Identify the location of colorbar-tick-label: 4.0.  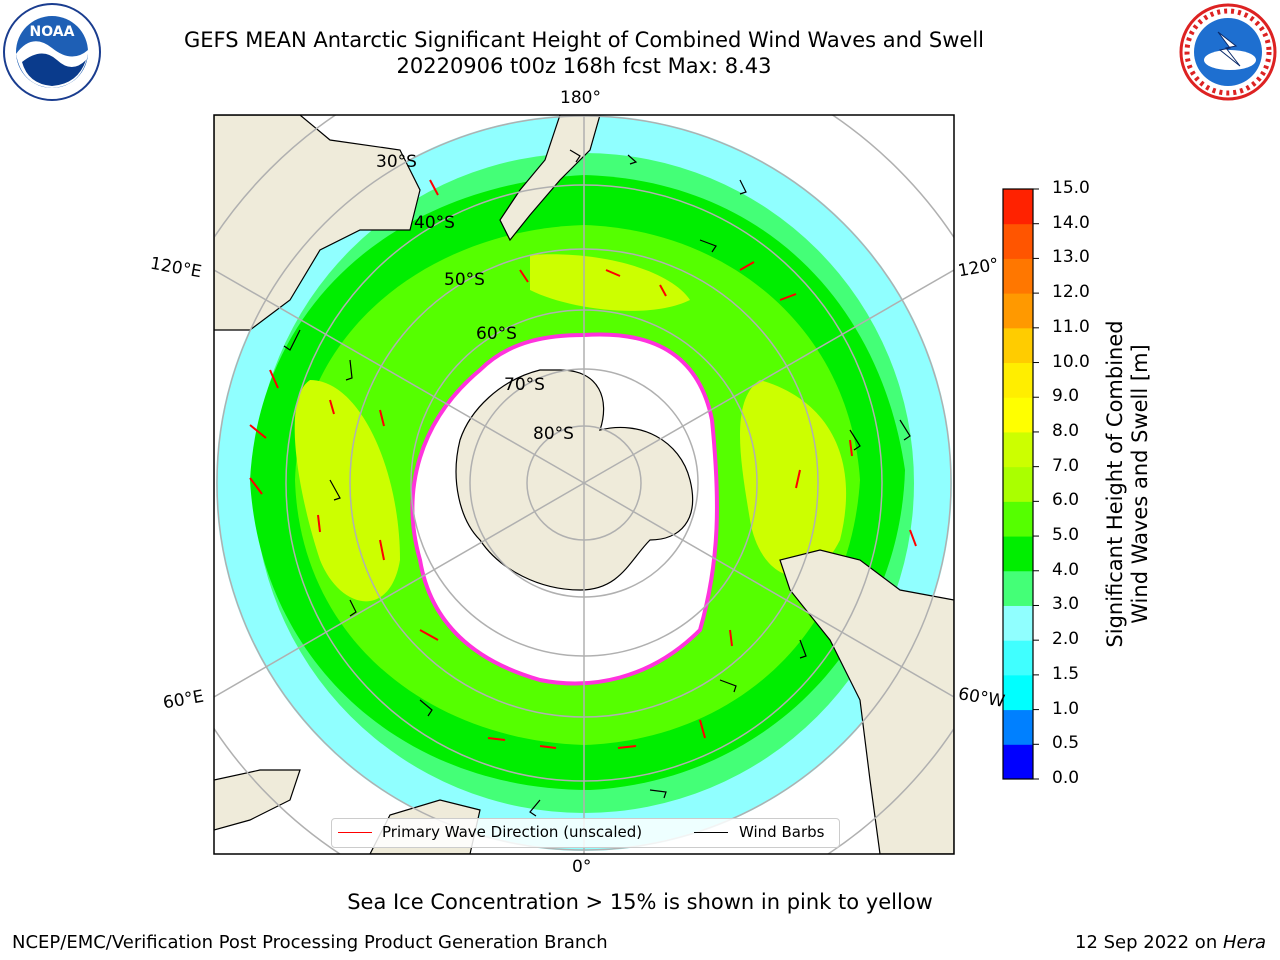
(1066, 569).